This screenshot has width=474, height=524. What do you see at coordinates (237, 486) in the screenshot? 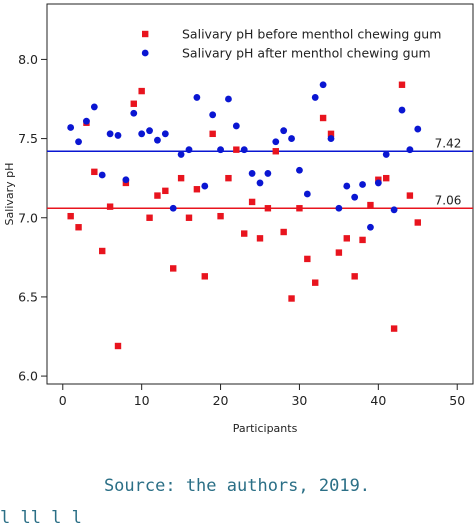
I see `source-caption: Source: the authors, 2019.` at bounding box center [237, 486].